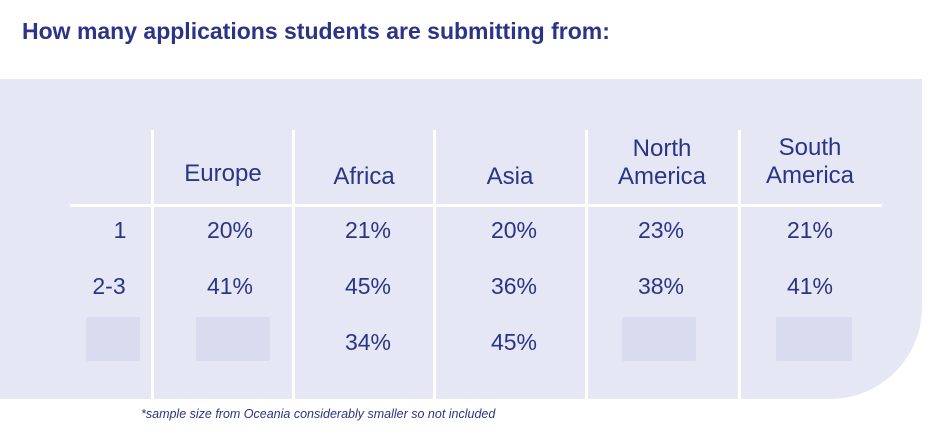 The height and width of the screenshot is (434, 933). I want to click on row-label: 1, so click(120, 230).